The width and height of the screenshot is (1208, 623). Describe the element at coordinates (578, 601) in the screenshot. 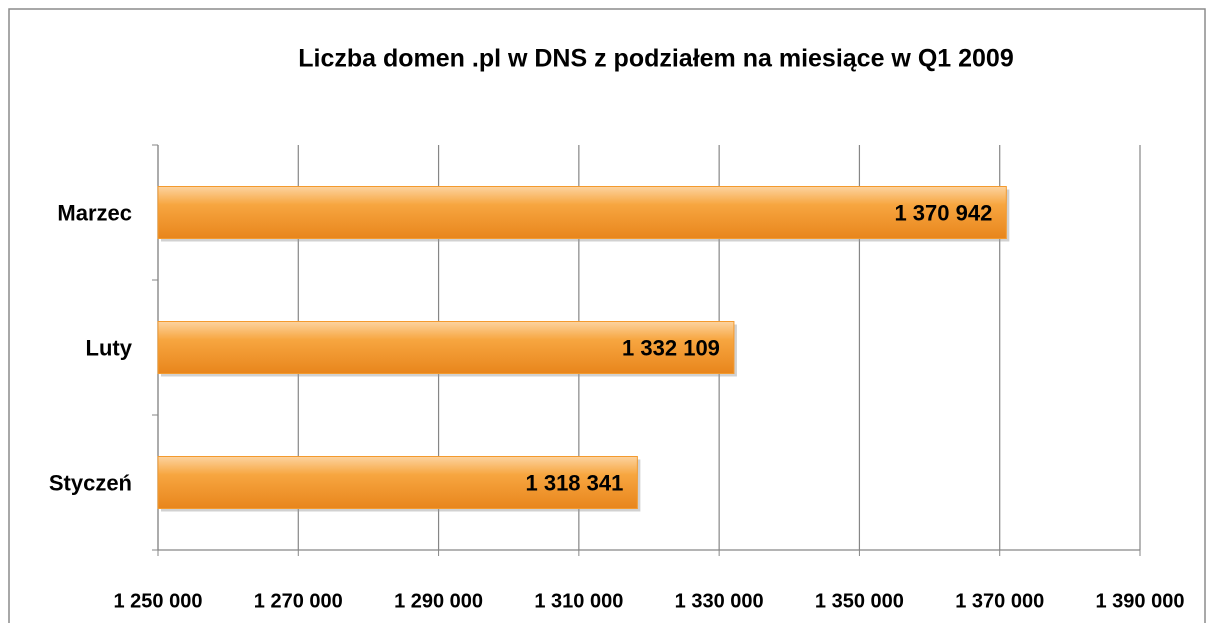

I see `x-tick-label: 1 310 000` at that location.